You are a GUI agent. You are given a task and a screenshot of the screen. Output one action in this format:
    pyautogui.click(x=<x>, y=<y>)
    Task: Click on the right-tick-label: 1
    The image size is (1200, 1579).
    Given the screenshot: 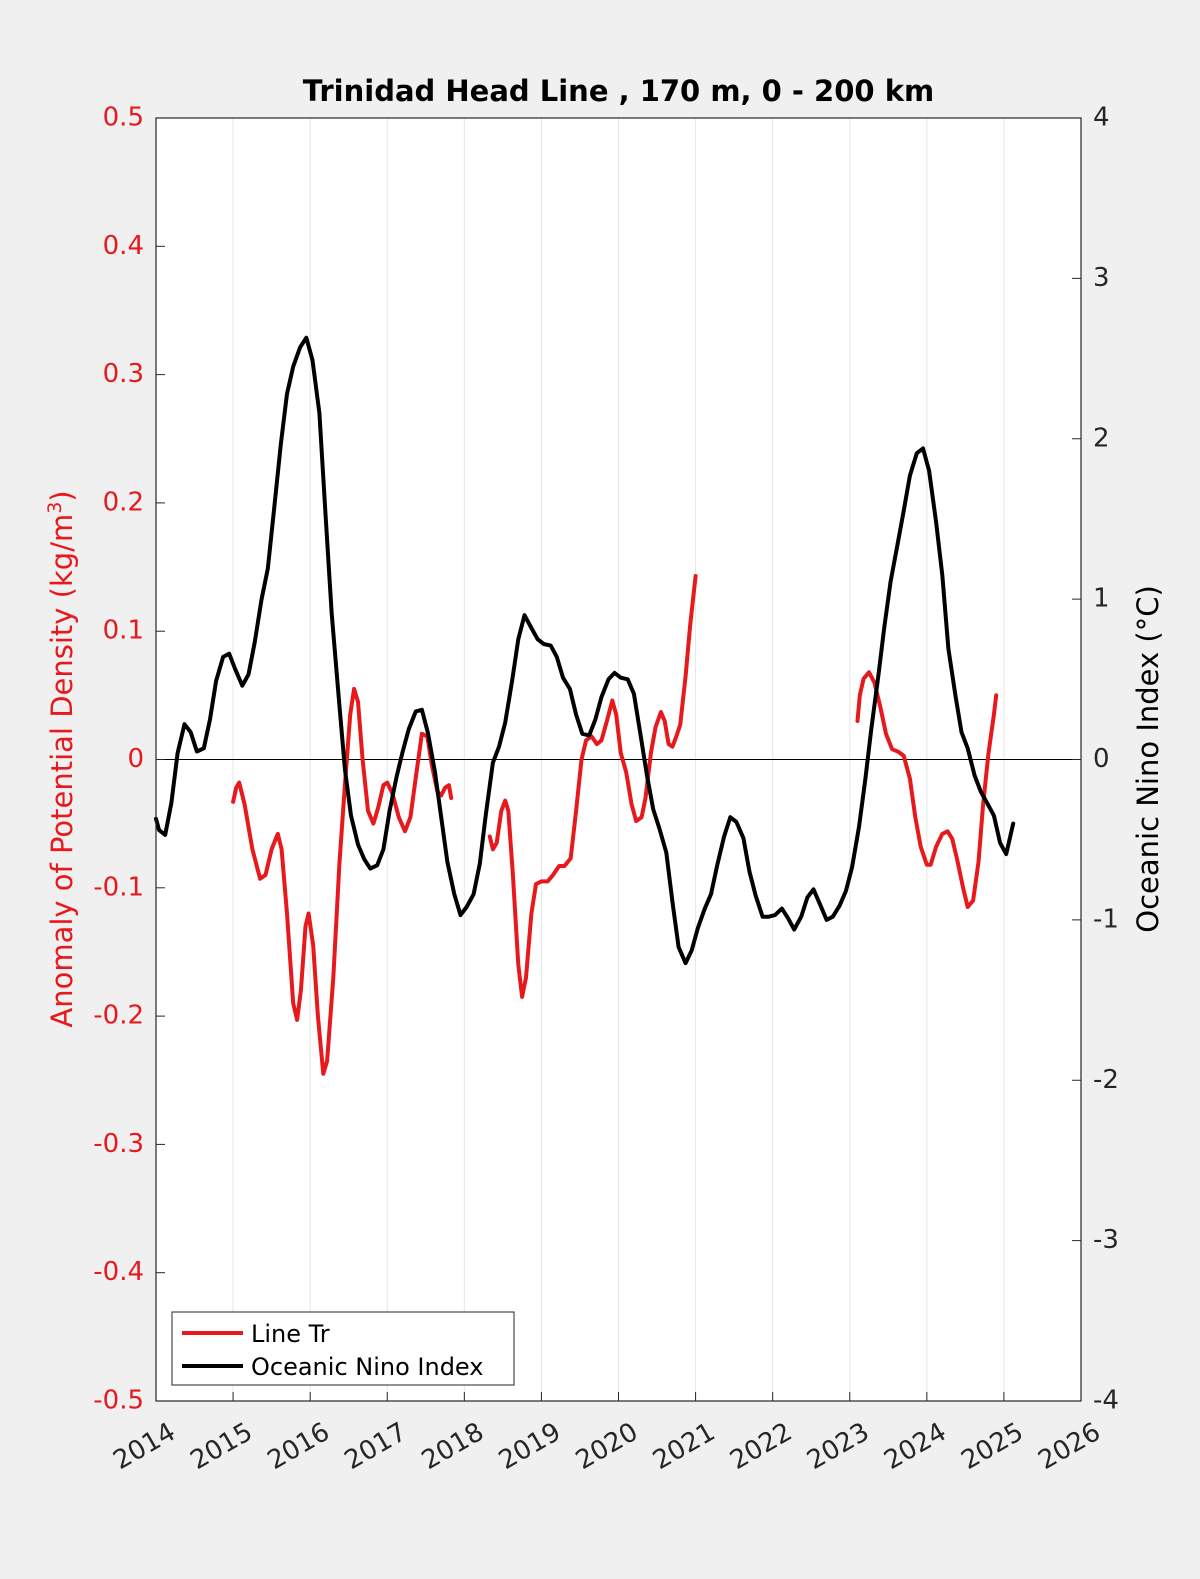 What is the action you would take?
    pyautogui.click(x=1101, y=599)
    